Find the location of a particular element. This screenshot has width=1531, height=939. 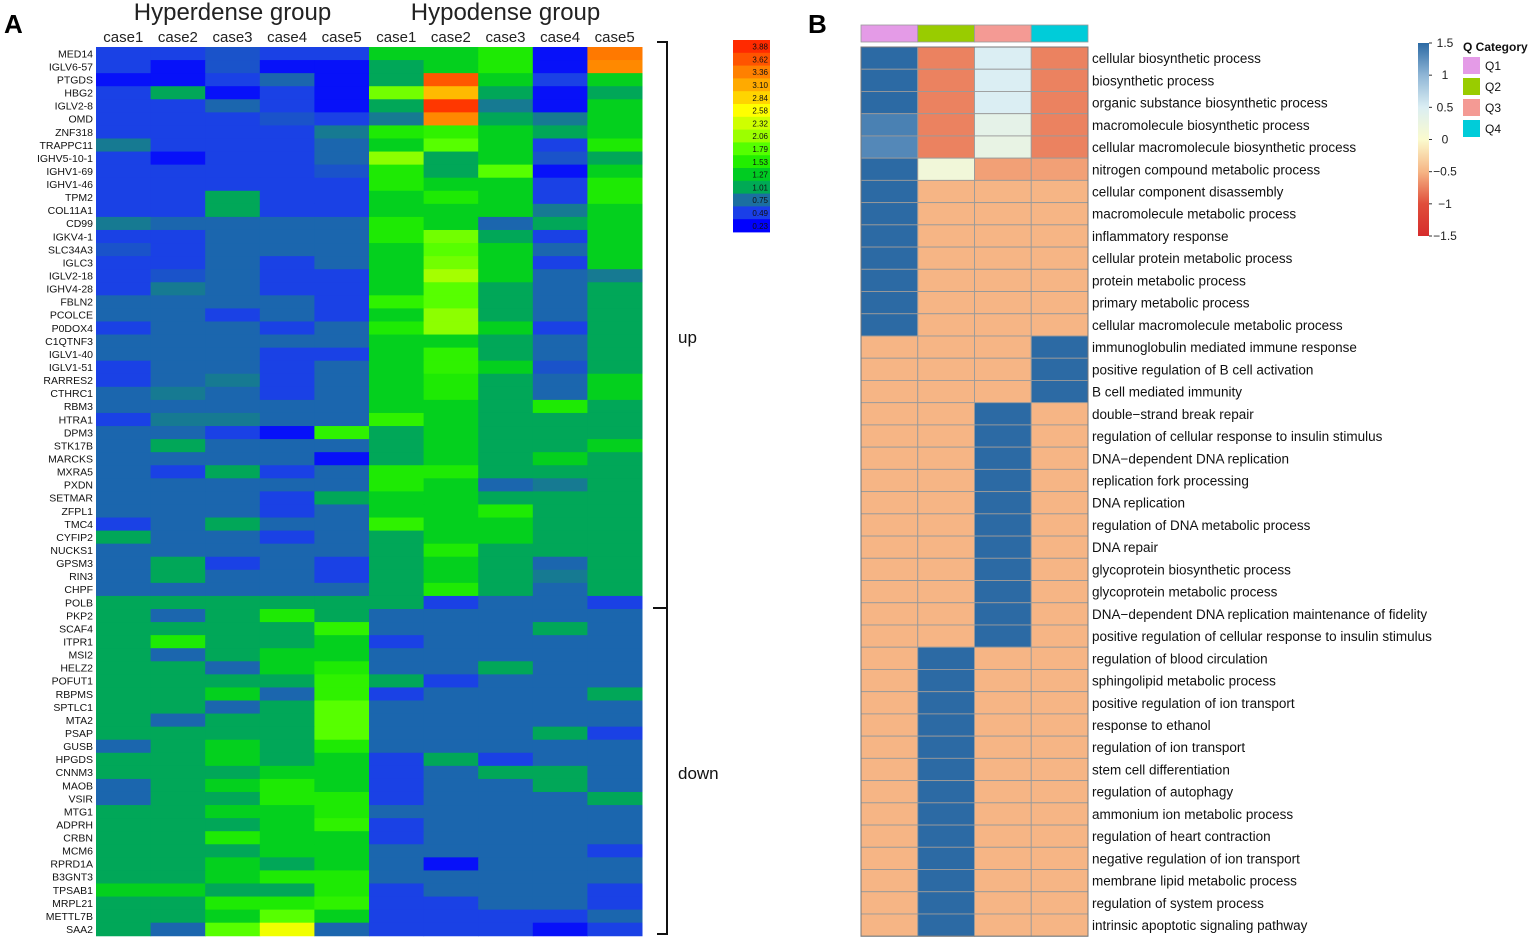

gene-label: IGLV1-51 is located at coordinates (71, 368).